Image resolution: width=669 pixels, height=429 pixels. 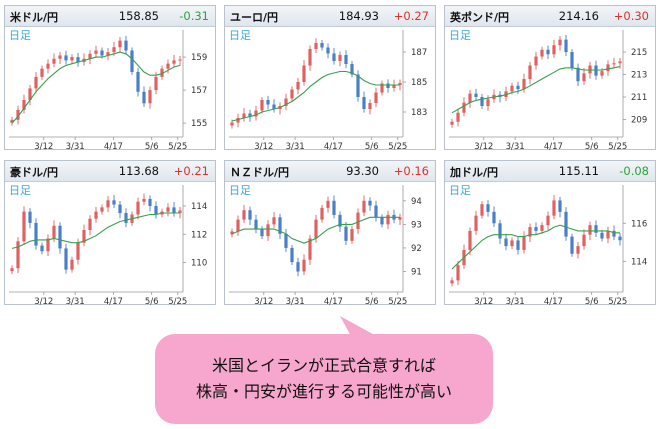 I want to click on price-chart: 91 92 93 94 3/12 3/31 4/17 5/6 5/25, so click(x=325, y=245).